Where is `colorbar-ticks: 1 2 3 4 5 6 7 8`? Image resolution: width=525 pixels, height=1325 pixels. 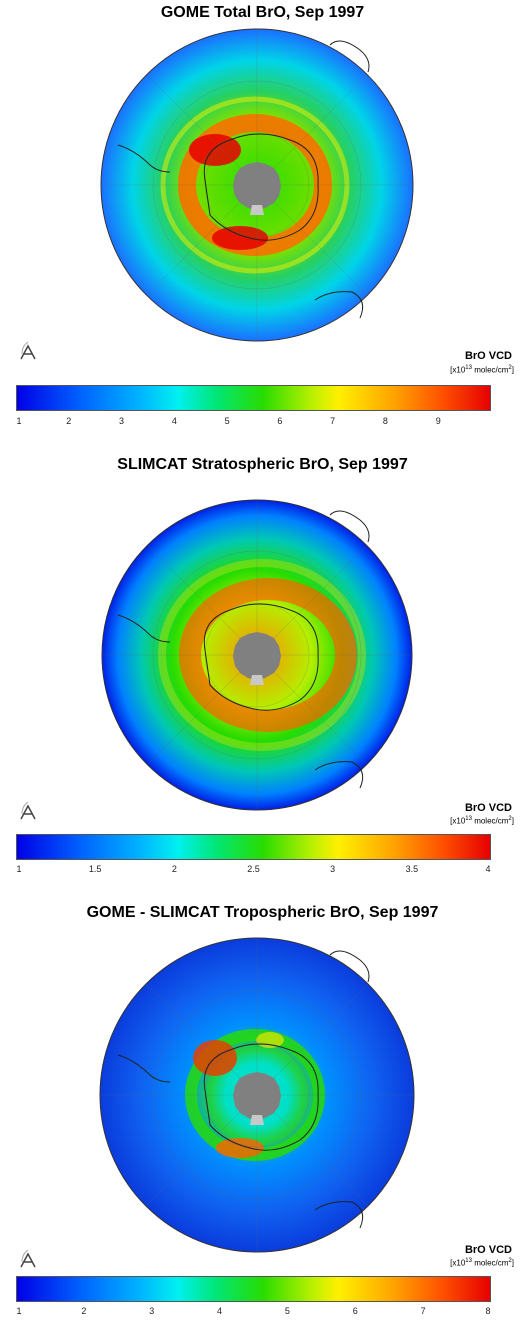
colorbar-ticks: 1 2 3 4 5 6 7 8 is located at coordinates (253, 1312).